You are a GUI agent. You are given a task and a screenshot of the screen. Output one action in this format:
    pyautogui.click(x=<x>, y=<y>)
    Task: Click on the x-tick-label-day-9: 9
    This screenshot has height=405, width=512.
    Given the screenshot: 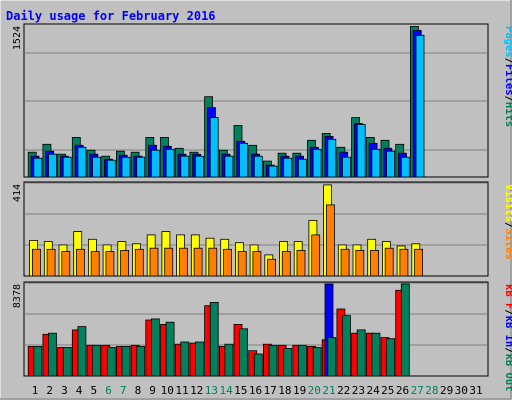 What is the action you would take?
    pyautogui.click(x=152, y=390)
    